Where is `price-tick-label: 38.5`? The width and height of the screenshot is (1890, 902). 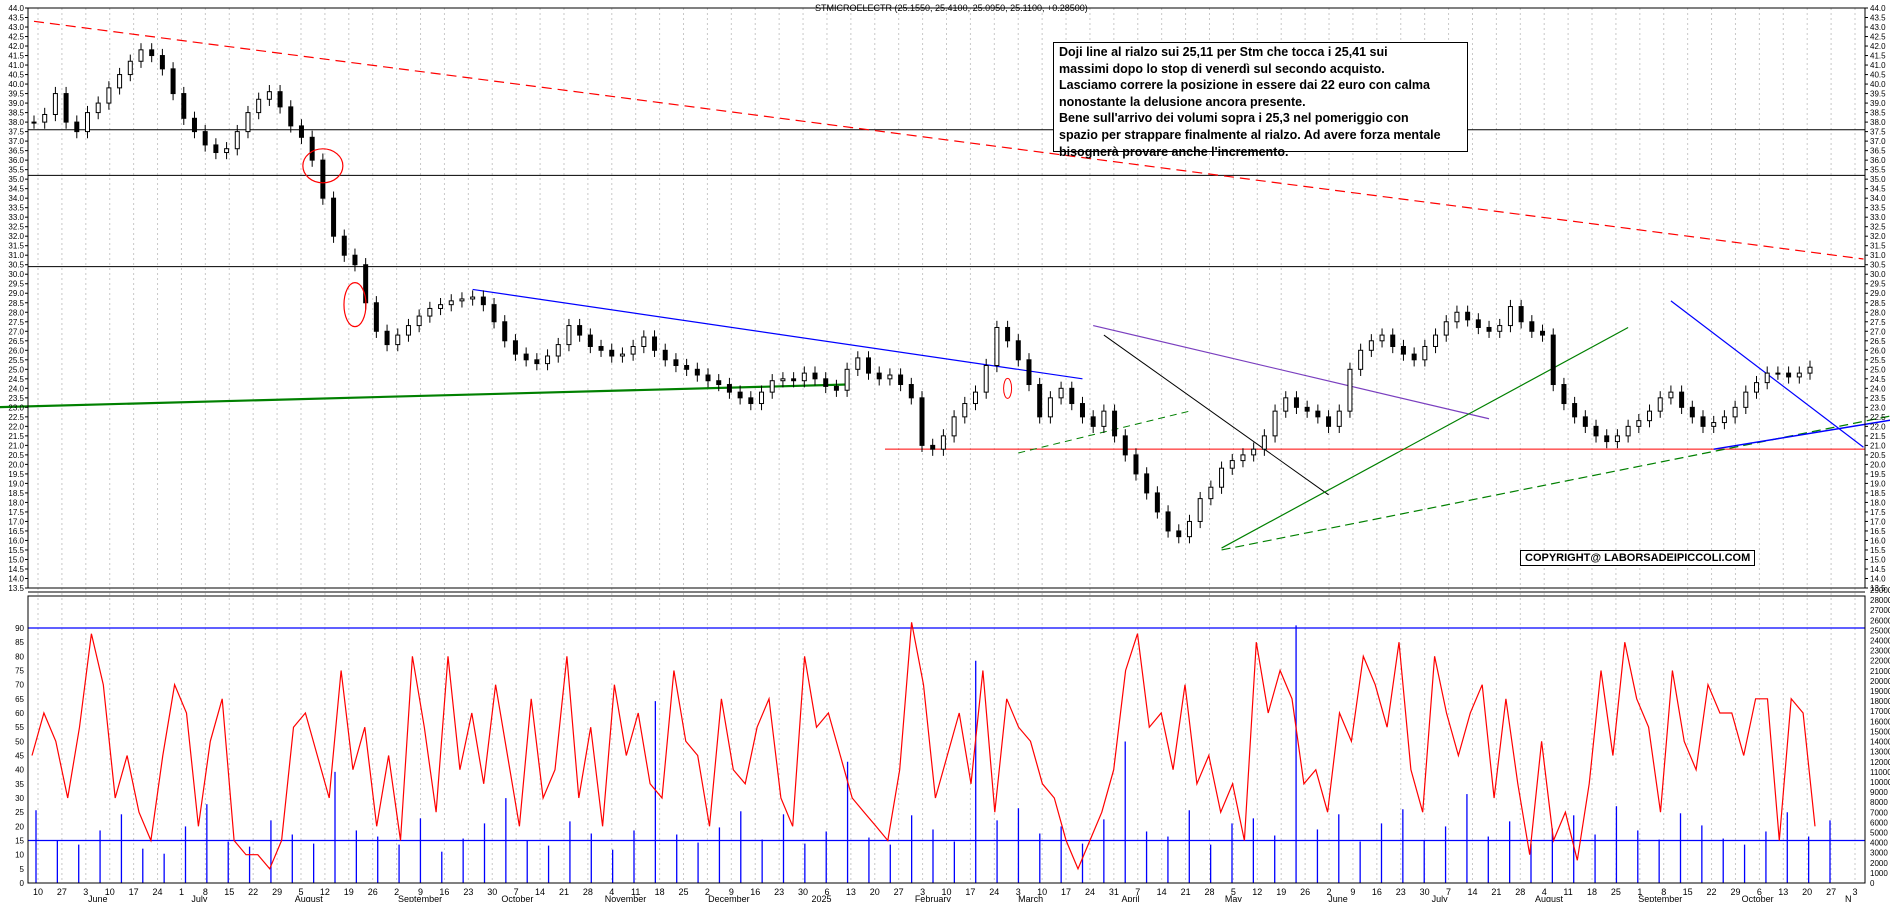
price-tick-label: 38.5 is located at coordinates (1878, 113).